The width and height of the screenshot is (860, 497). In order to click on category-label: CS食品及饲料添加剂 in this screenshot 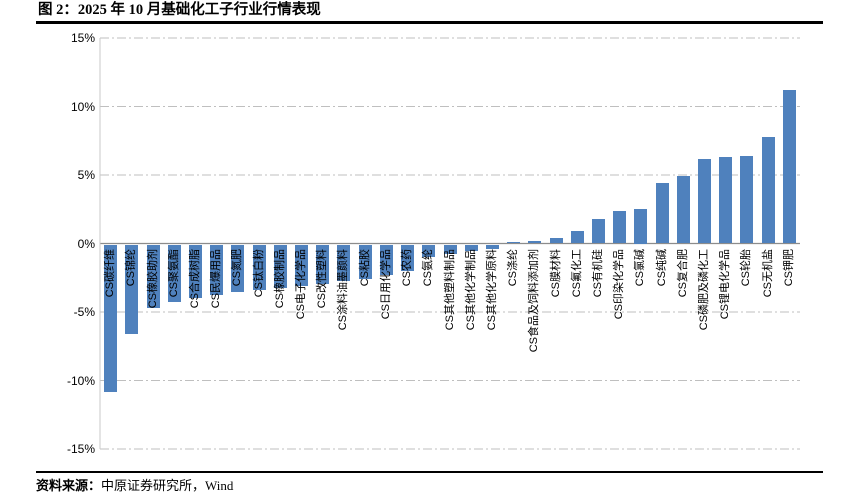, I will do `click(534, 300)`.